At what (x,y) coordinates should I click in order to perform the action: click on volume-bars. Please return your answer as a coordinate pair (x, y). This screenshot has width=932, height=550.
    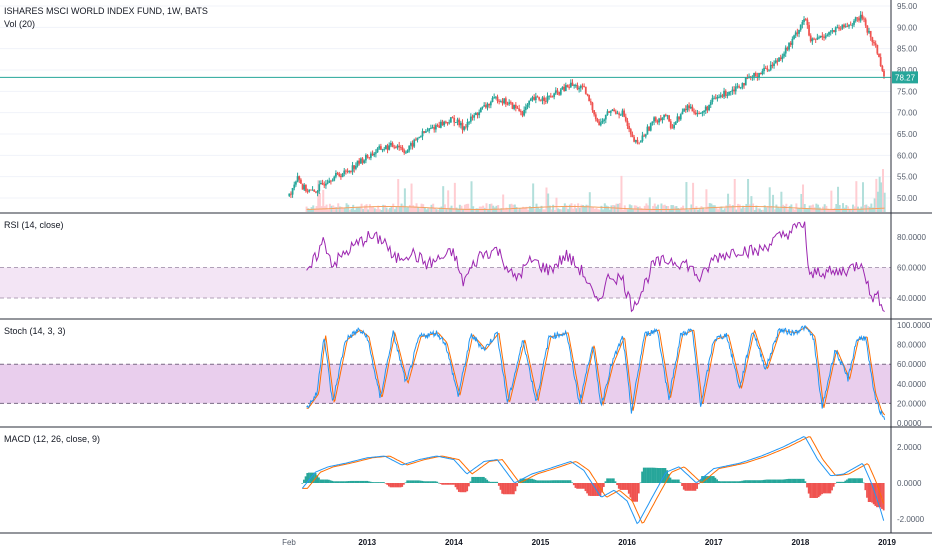
    Looking at the image, I should click on (595, 190).